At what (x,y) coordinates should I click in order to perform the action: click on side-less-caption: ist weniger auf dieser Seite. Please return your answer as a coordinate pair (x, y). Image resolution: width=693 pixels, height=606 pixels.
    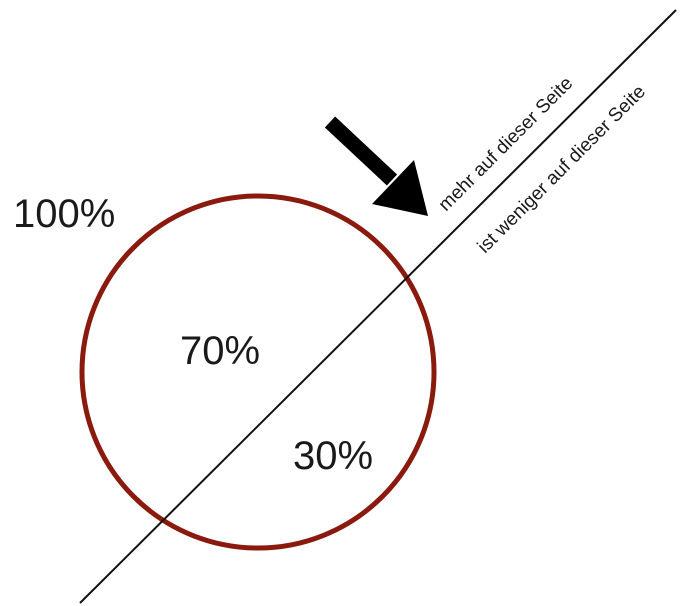
    Looking at the image, I should click on (562, 169).